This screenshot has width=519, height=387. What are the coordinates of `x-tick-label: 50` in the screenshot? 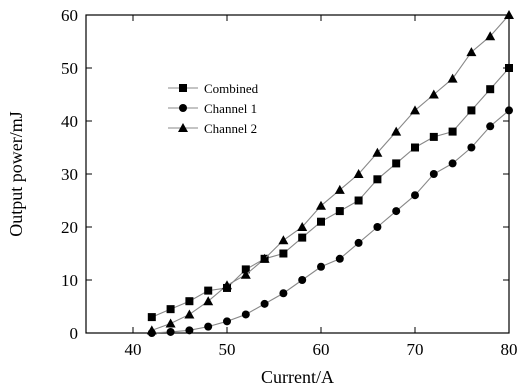 It's located at (227, 349).